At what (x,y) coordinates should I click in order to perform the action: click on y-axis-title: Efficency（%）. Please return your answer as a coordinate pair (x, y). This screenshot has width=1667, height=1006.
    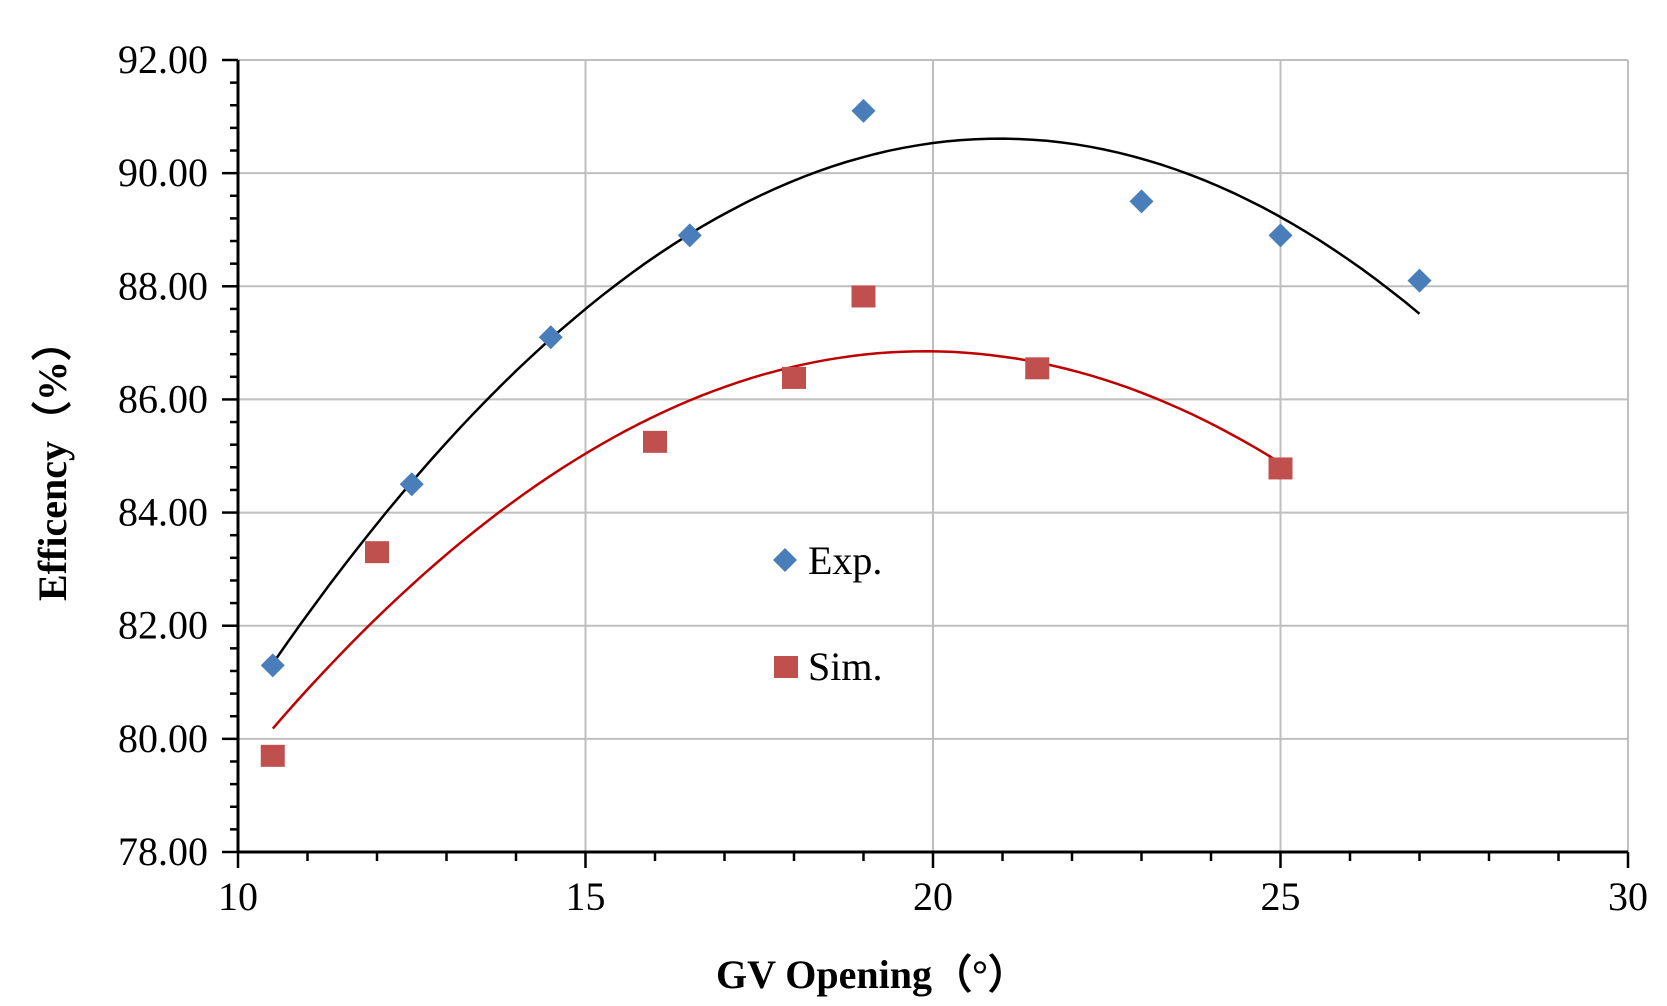
    Looking at the image, I should click on (52, 461).